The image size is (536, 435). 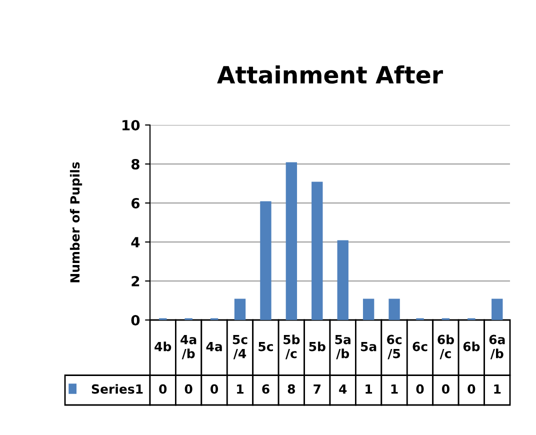 I want to click on data-label: 8, so click(x=291, y=389).